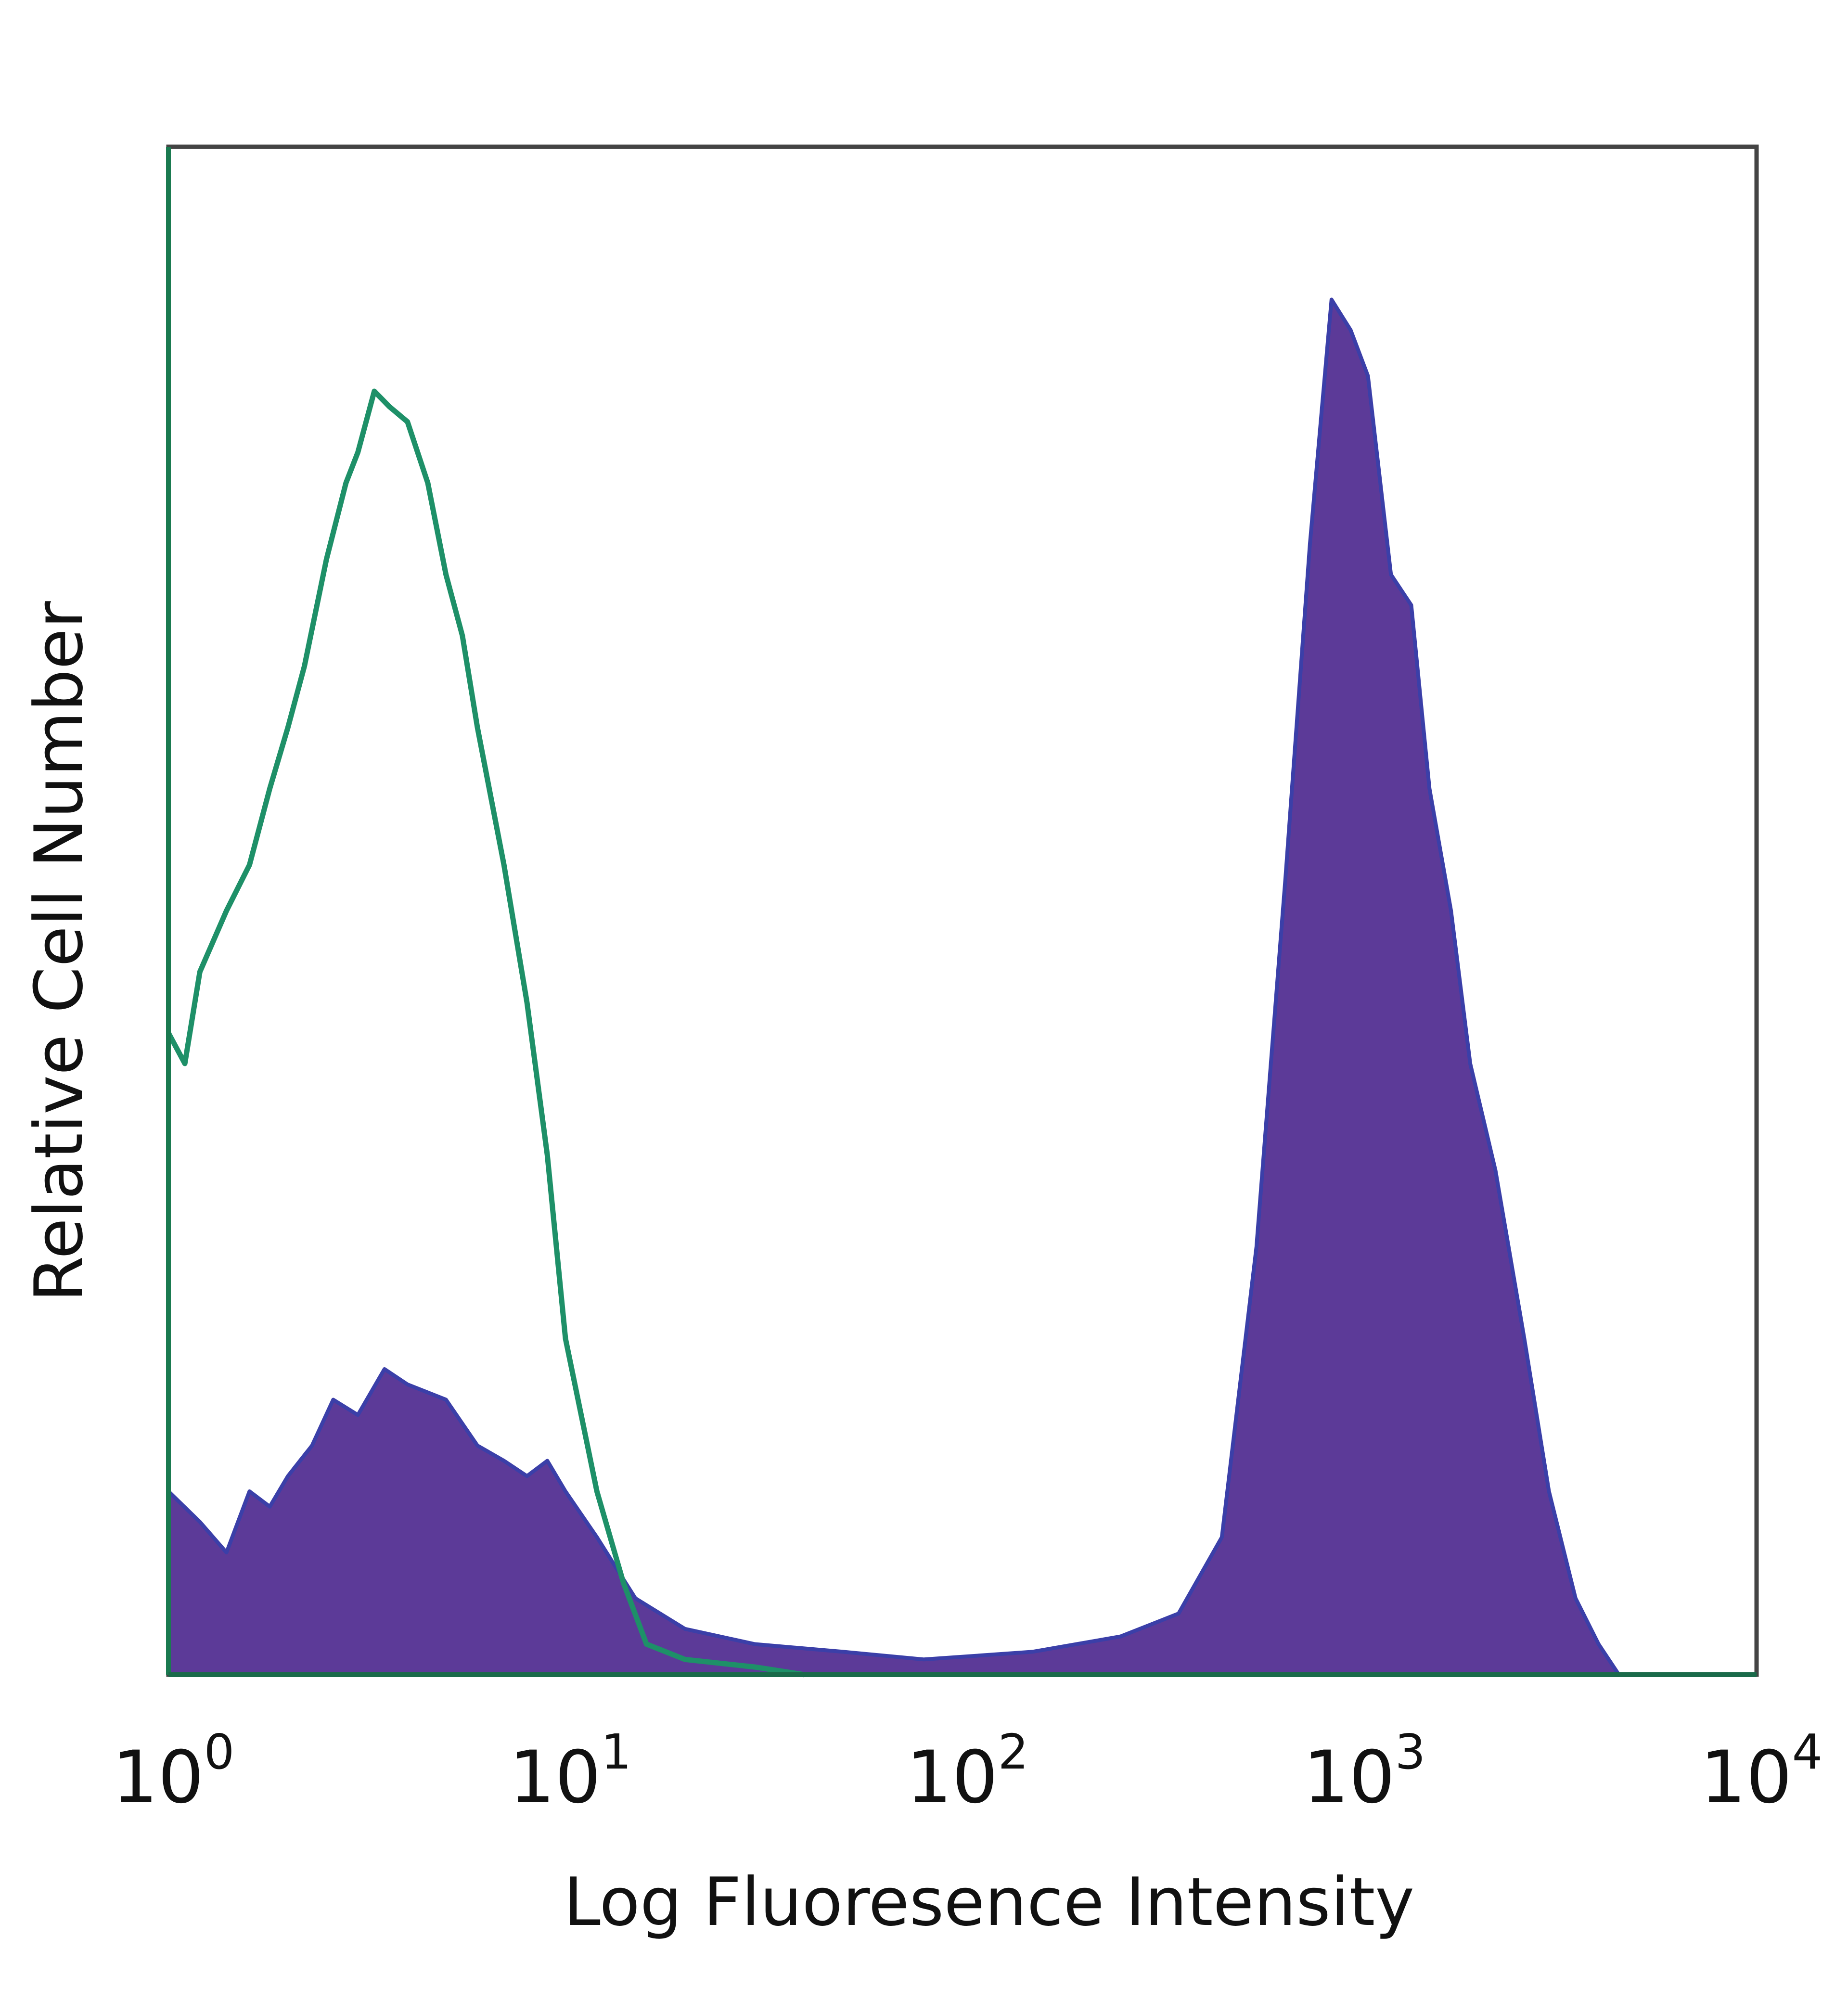 The width and height of the screenshot is (1848, 2000). I want to click on x-tick-label: 10³, so click(1364, 1772).